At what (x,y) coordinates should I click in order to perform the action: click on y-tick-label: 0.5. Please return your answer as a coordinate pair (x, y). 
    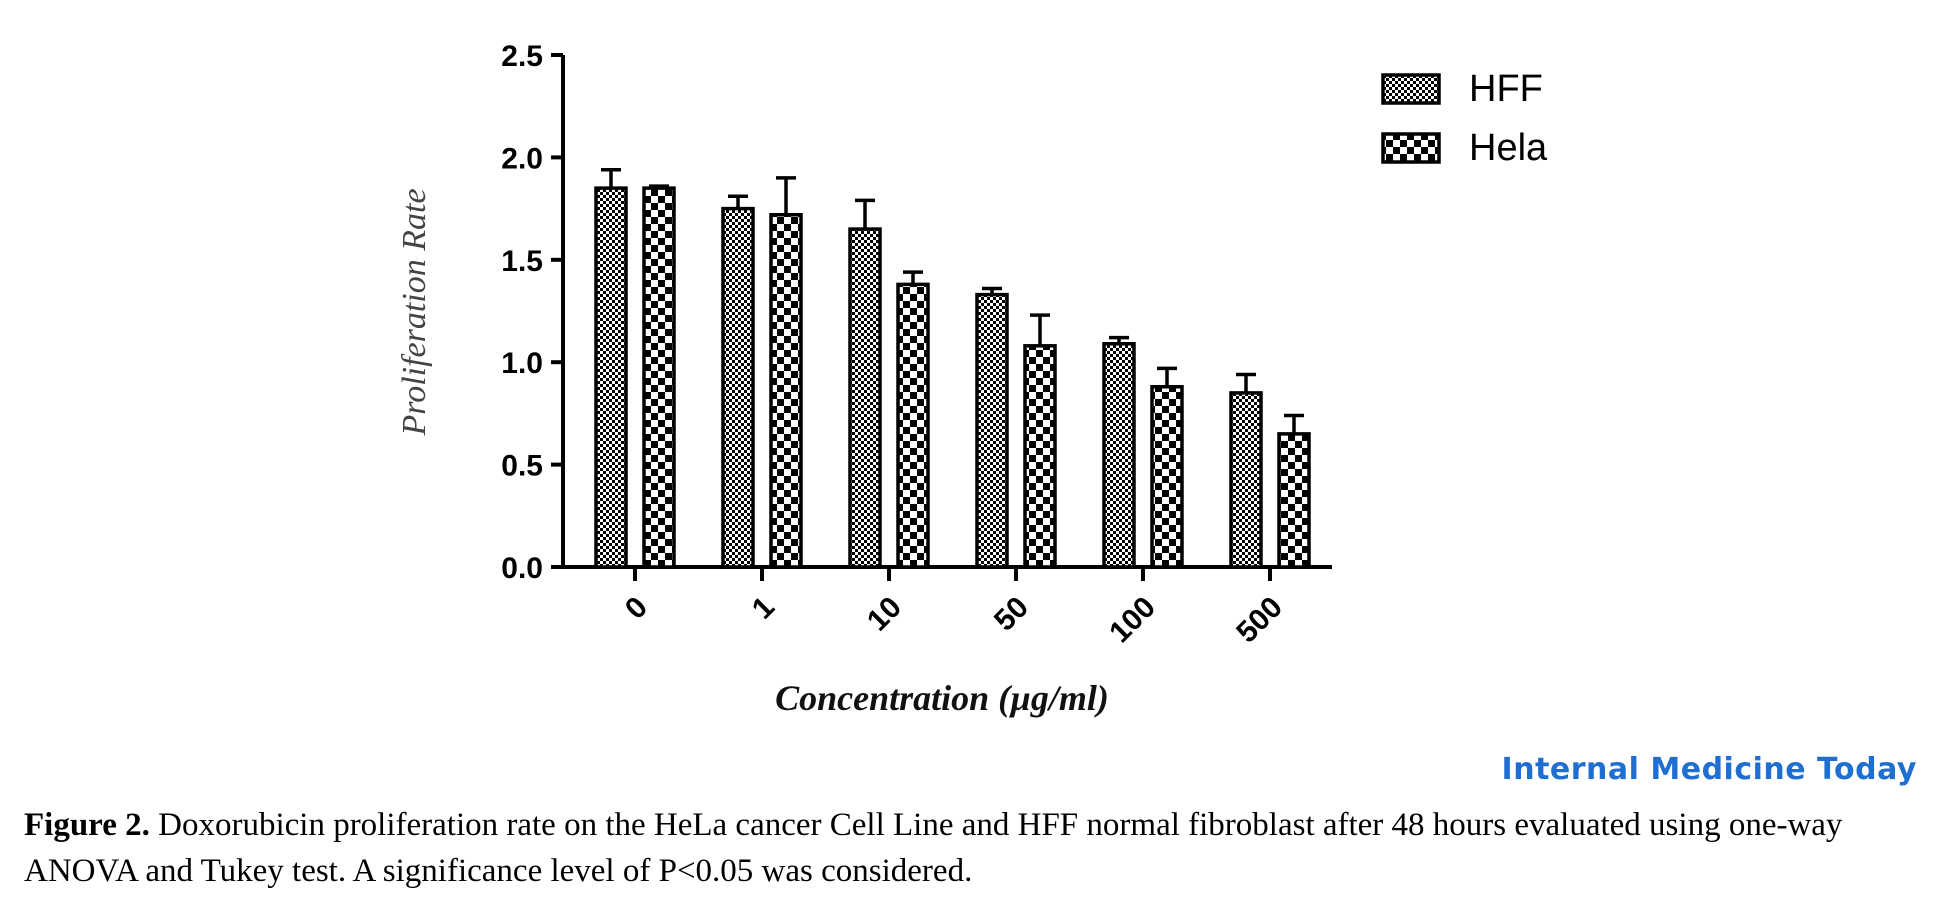
    Looking at the image, I should click on (522, 466).